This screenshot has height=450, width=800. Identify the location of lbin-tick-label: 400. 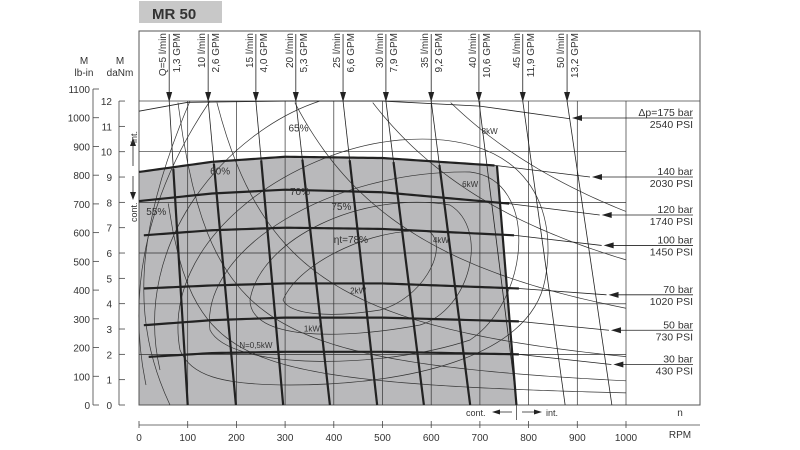
(81, 291).